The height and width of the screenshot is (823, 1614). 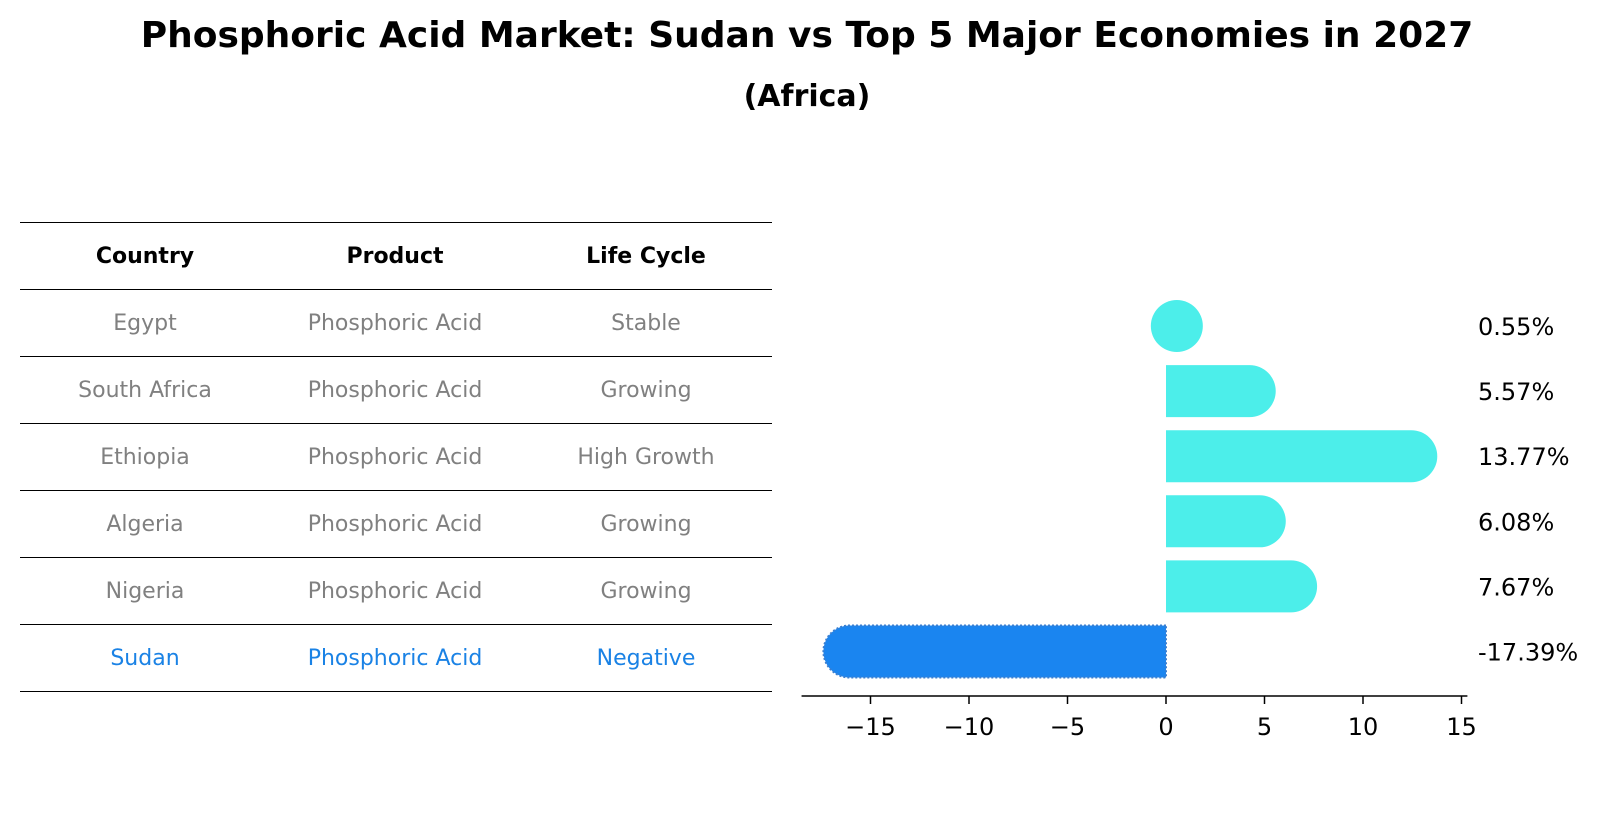 What do you see at coordinates (145, 256) in the screenshot?
I see `header-country: Country` at bounding box center [145, 256].